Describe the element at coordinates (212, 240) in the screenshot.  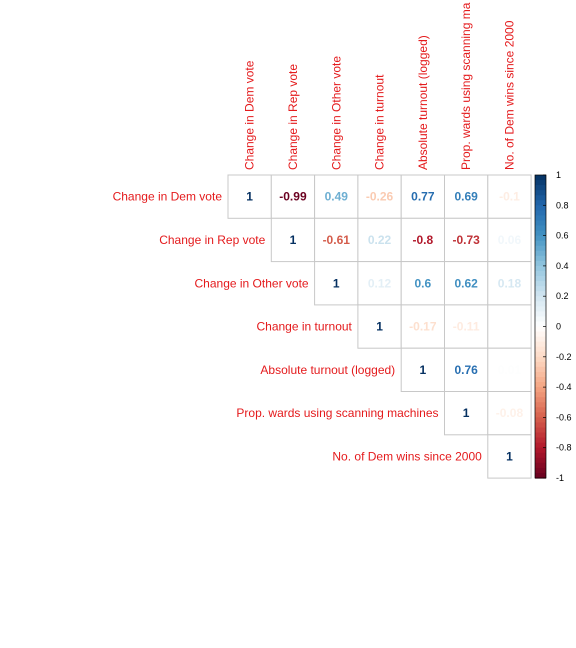
I see `row-label: Change in Rep vote` at that location.